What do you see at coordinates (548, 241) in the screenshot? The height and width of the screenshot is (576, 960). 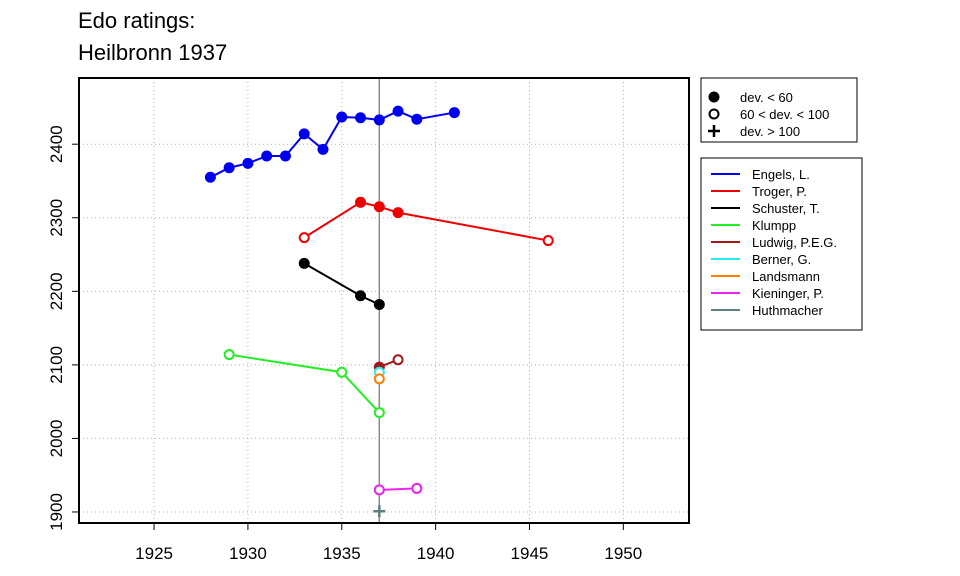 I see `data-point-troger-p-1946` at bounding box center [548, 241].